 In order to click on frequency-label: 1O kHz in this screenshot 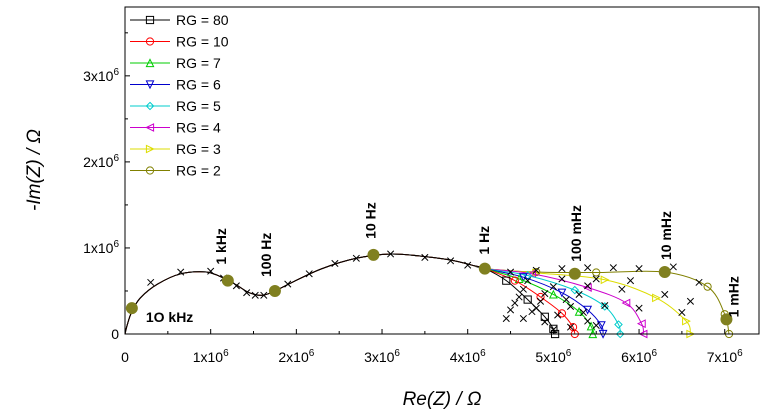, I will do `click(169, 317)`.